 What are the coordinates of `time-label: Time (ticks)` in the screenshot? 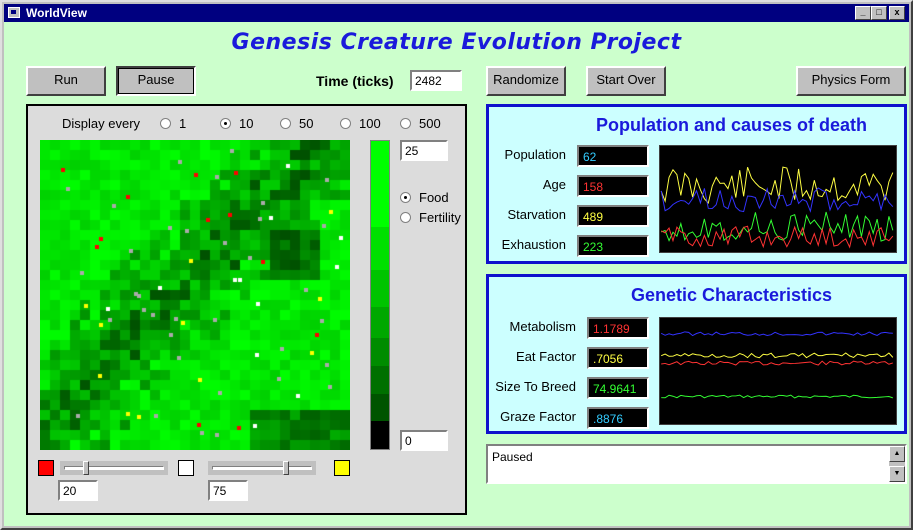 It's located at (355, 81).